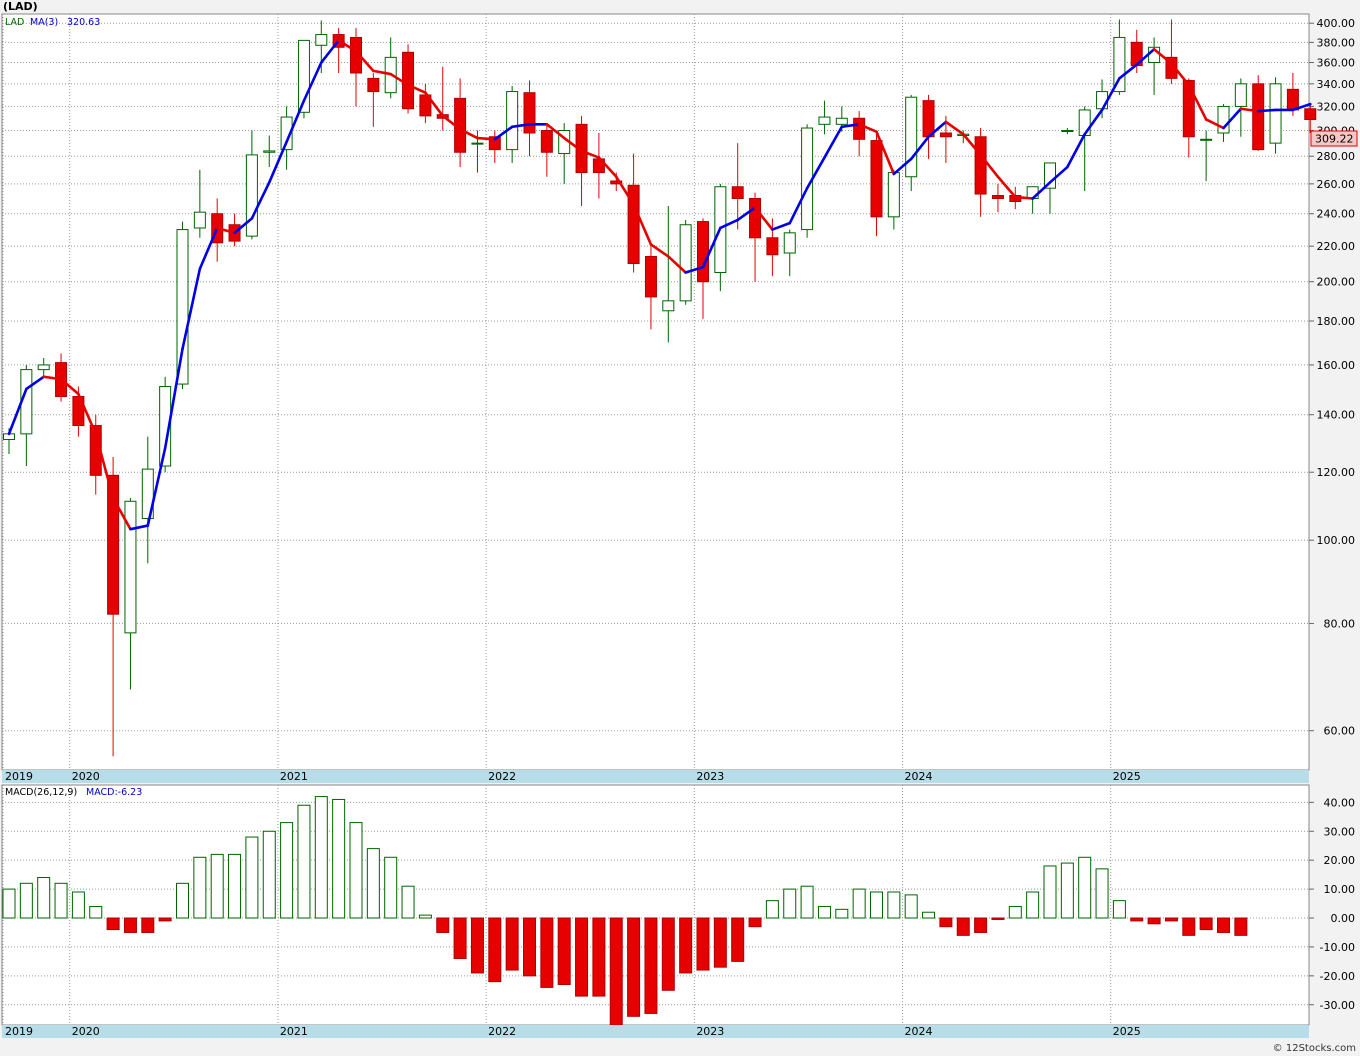  What do you see at coordinates (1336, 84) in the screenshot?
I see `price-y-tick-label: 340.00` at bounding box center [1336, 84].